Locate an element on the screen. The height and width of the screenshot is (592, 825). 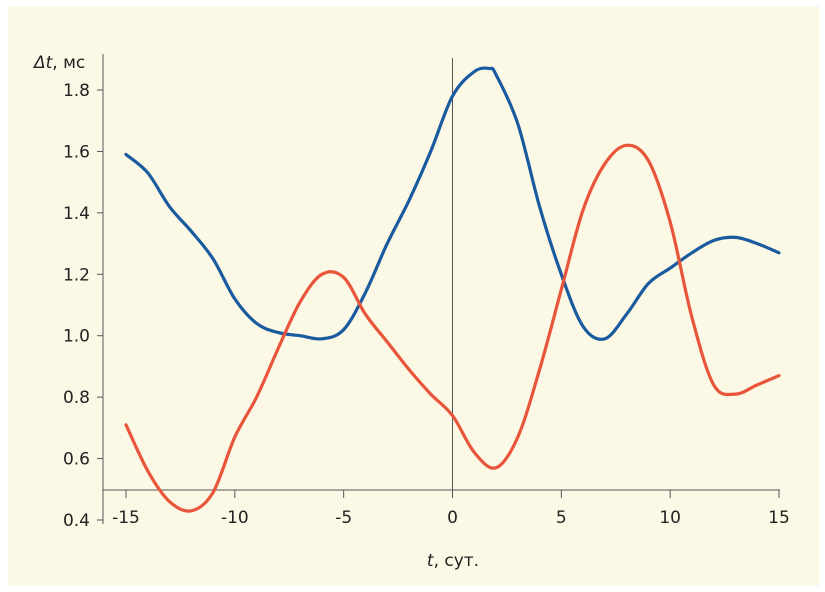
x-axis-ticks: -15 -10 -5 0 5 10 15 is located at coordinates (451, 509).